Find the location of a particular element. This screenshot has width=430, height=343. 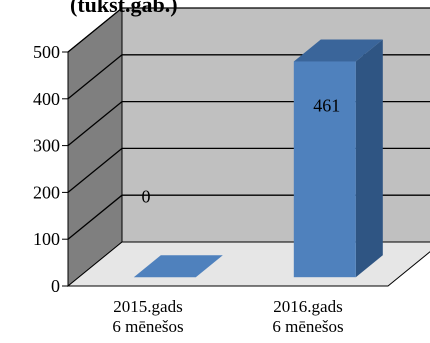

bar-2: 461 is located at coordinates (338, 158).